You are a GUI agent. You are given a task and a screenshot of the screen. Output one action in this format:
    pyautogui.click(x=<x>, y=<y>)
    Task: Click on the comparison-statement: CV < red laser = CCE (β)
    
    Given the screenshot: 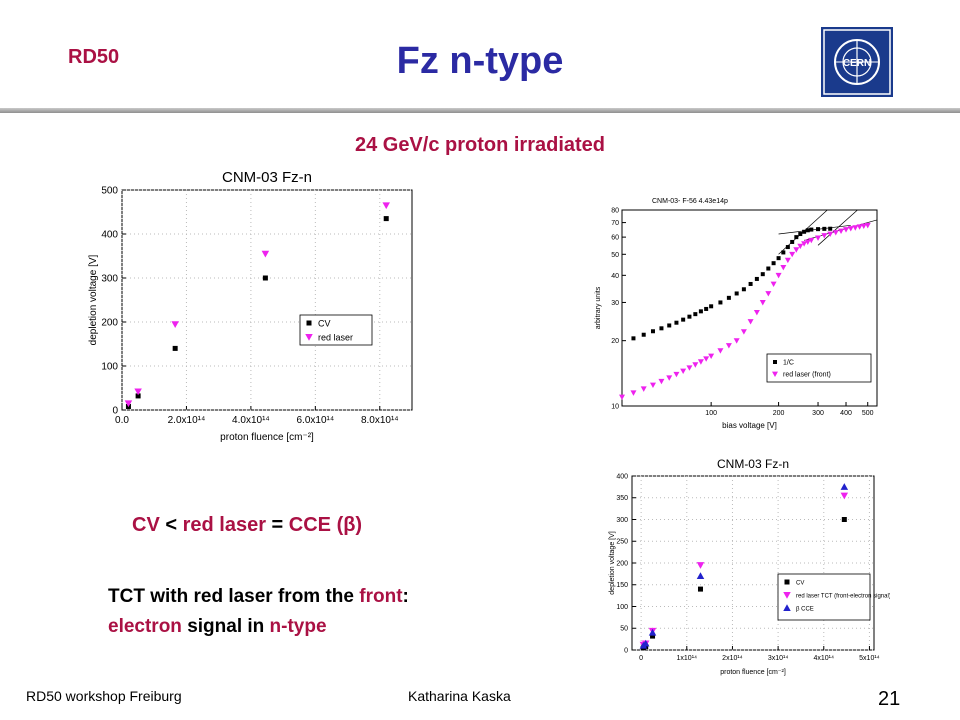 What is the action you would take?
    pyautogui.click(x=247, y=525)
    